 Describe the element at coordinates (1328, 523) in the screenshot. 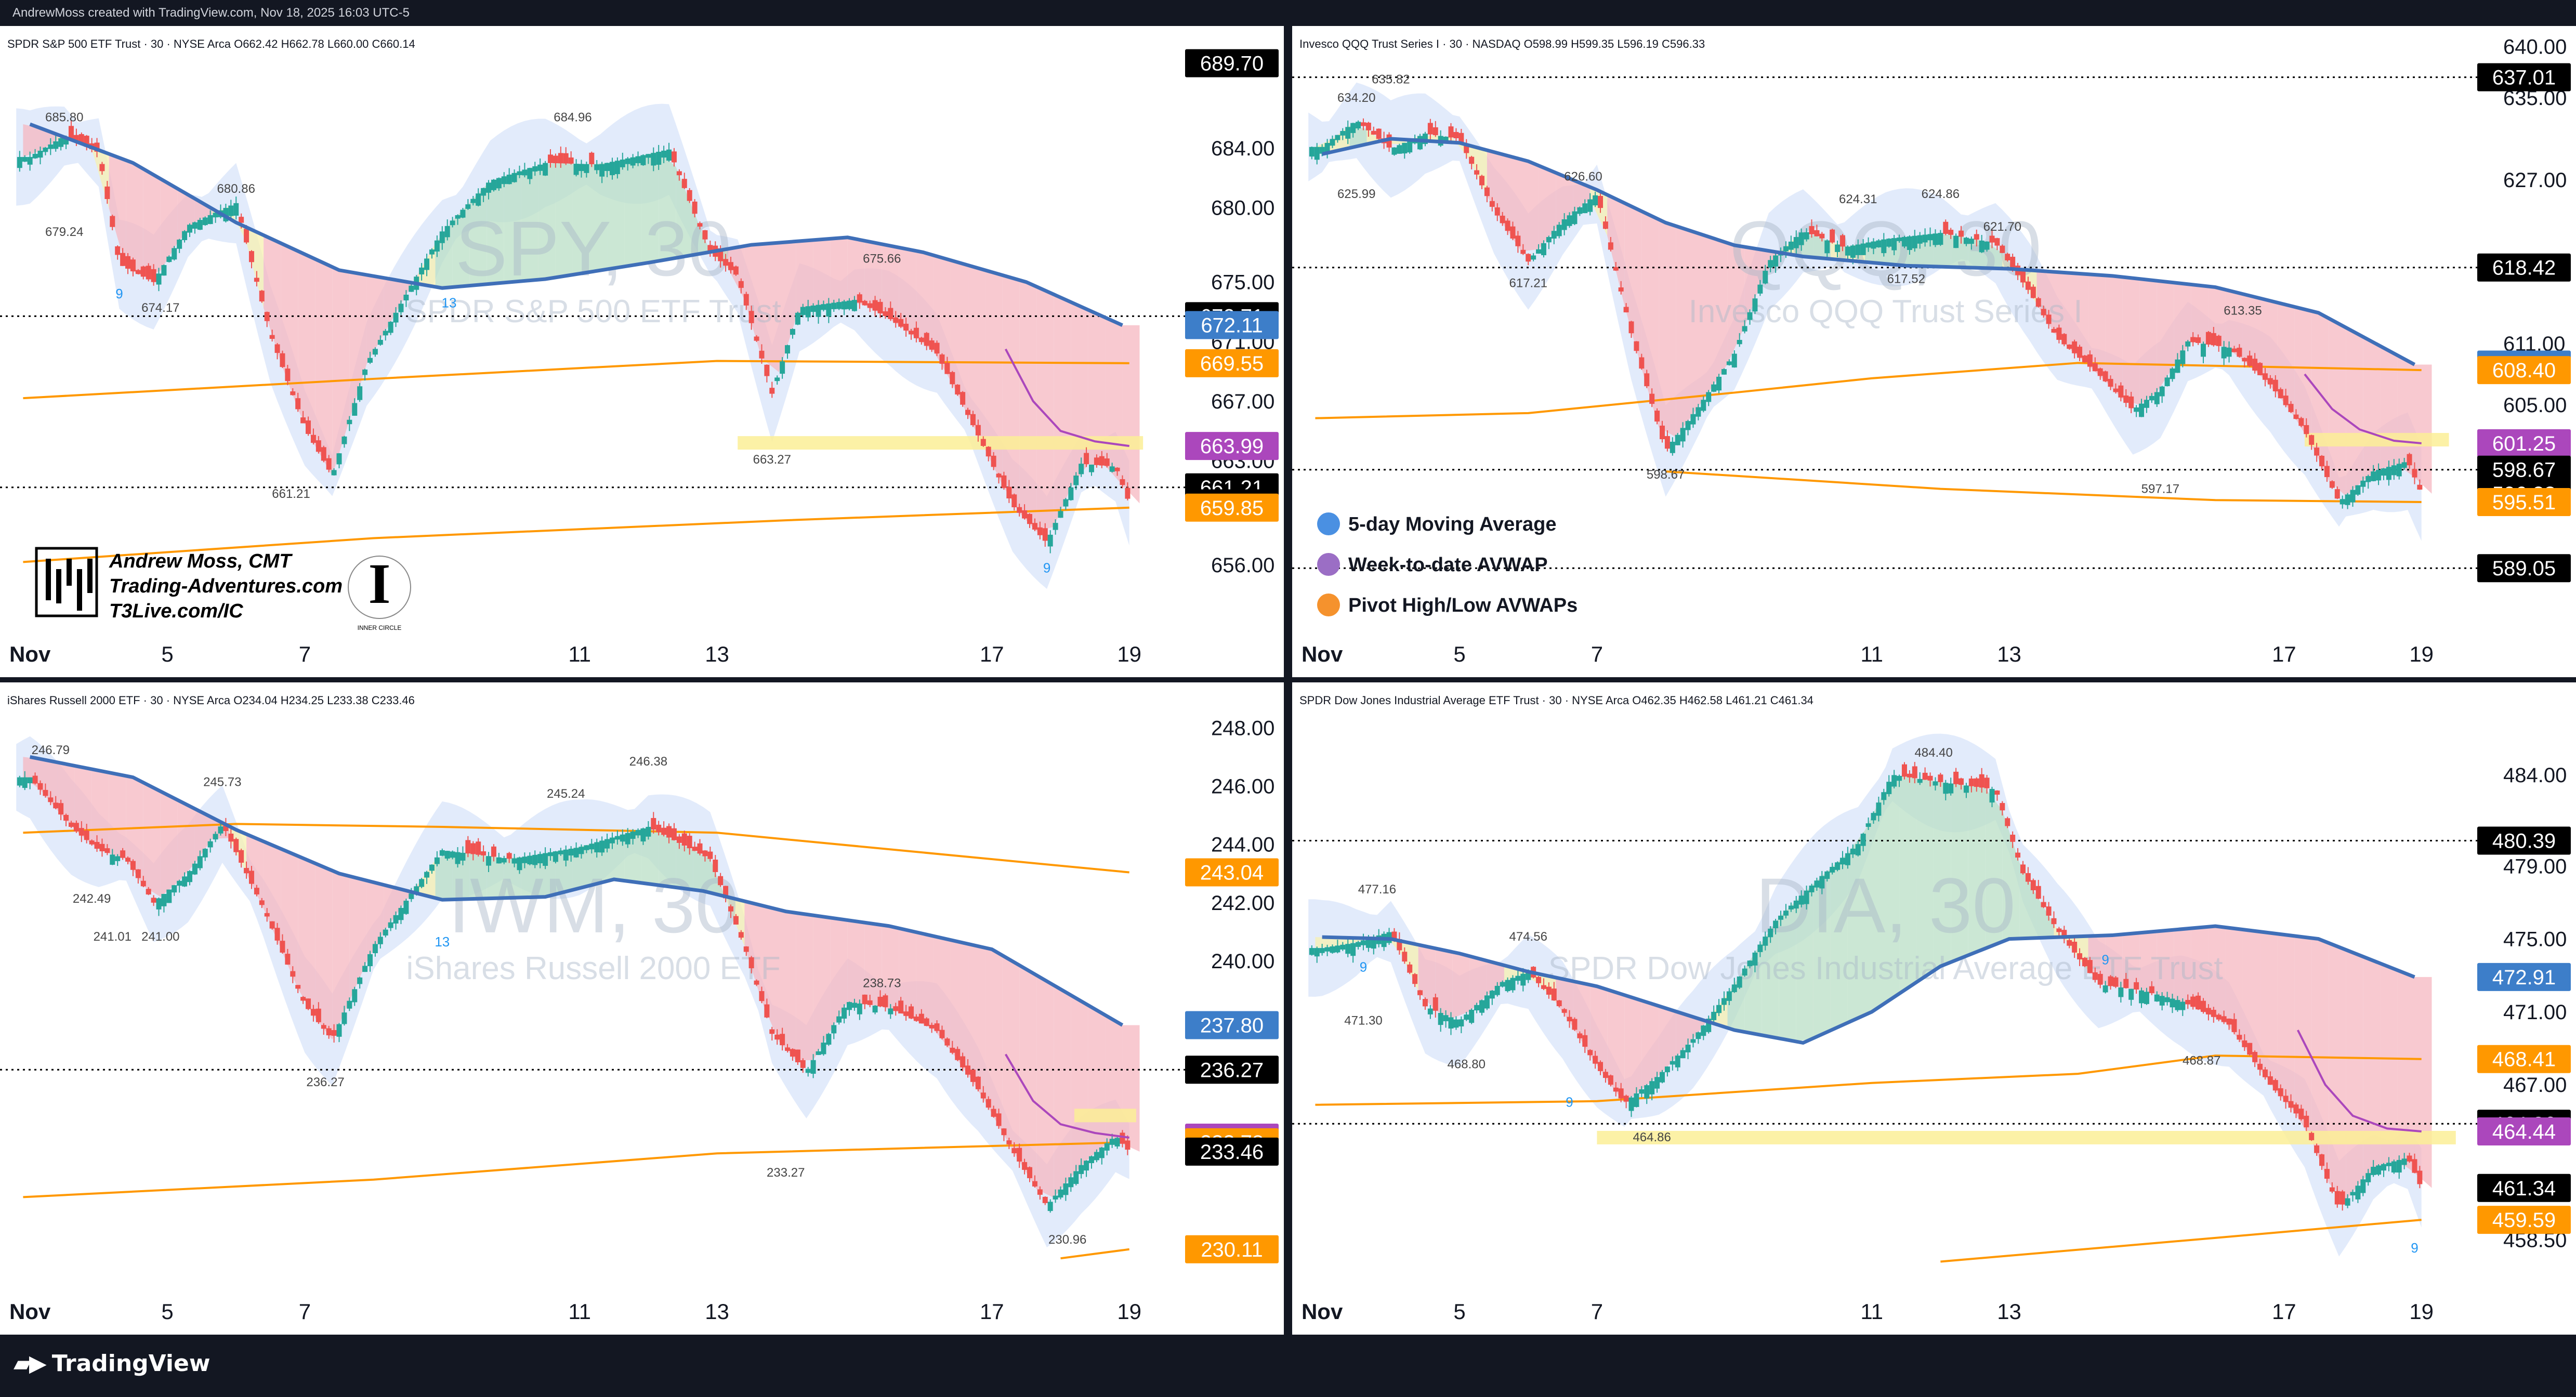

I see `legend-swatch` at that location.